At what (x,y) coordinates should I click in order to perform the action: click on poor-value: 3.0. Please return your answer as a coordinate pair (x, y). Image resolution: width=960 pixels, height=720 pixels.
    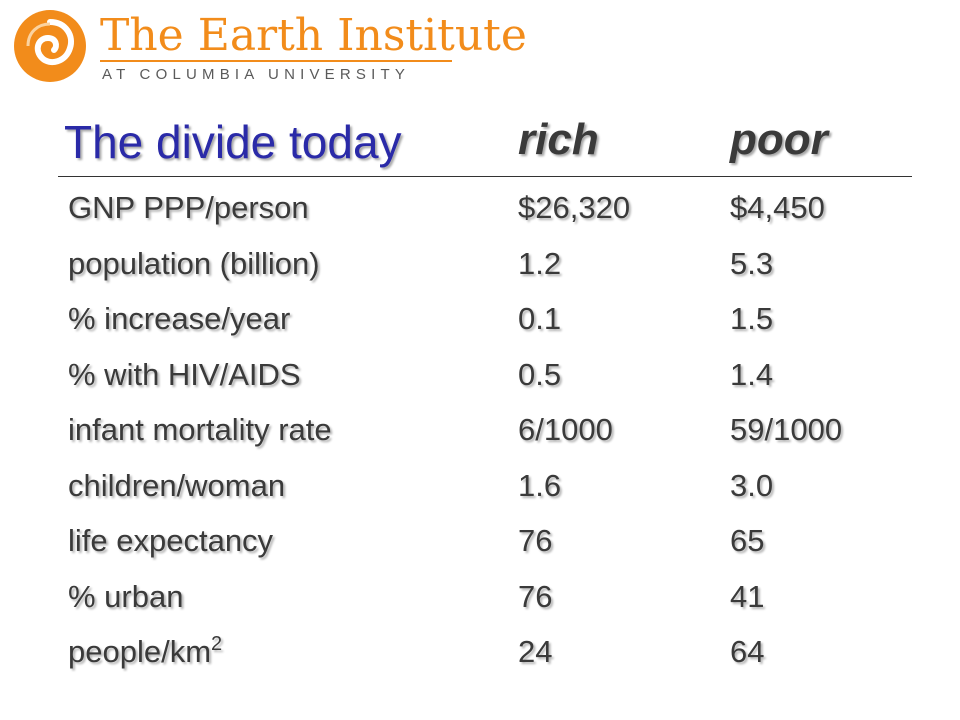
    Looking at the image, I should click on (752, 485).